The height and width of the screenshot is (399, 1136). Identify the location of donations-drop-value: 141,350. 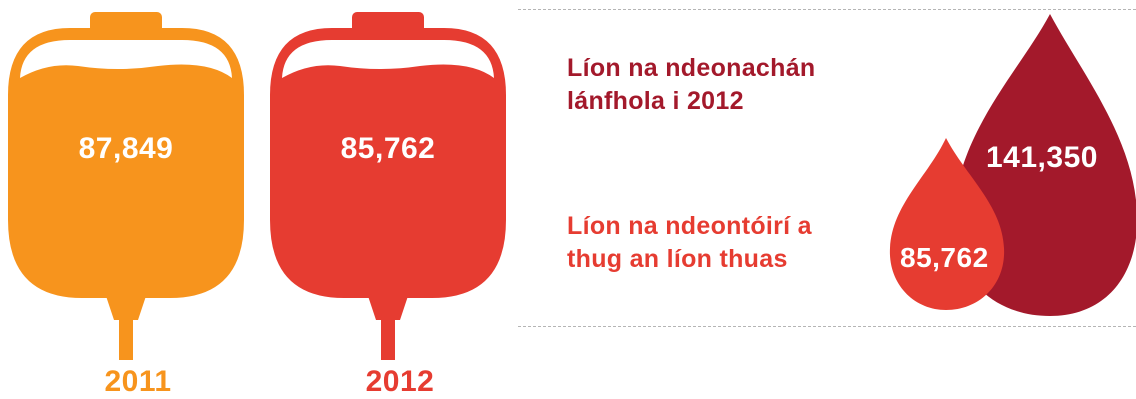
(1042, 157).